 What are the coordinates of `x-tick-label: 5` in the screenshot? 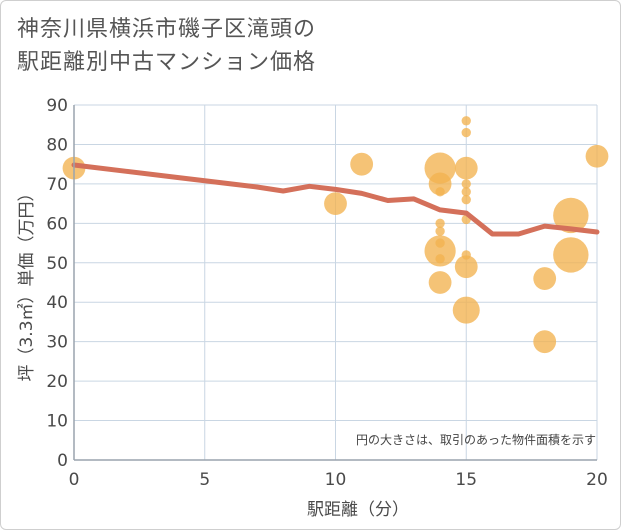 It's located at (204, 480).